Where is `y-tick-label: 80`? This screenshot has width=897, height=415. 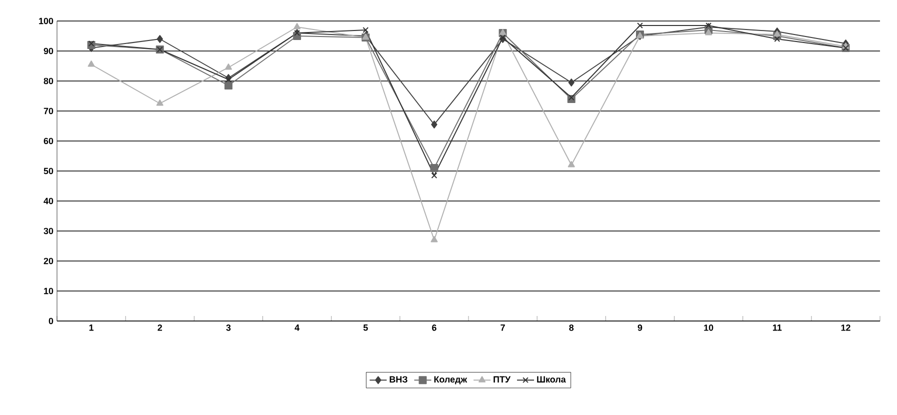 y-tick-label: 80 is located at coordinates (49, 81).